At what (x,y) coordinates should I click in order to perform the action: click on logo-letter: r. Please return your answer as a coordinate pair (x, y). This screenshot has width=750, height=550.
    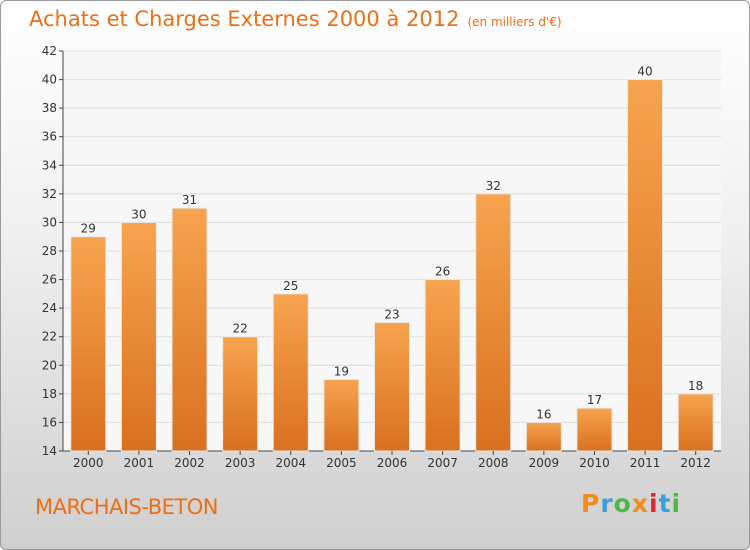
    Looking at the image, I should click on (607, 503).